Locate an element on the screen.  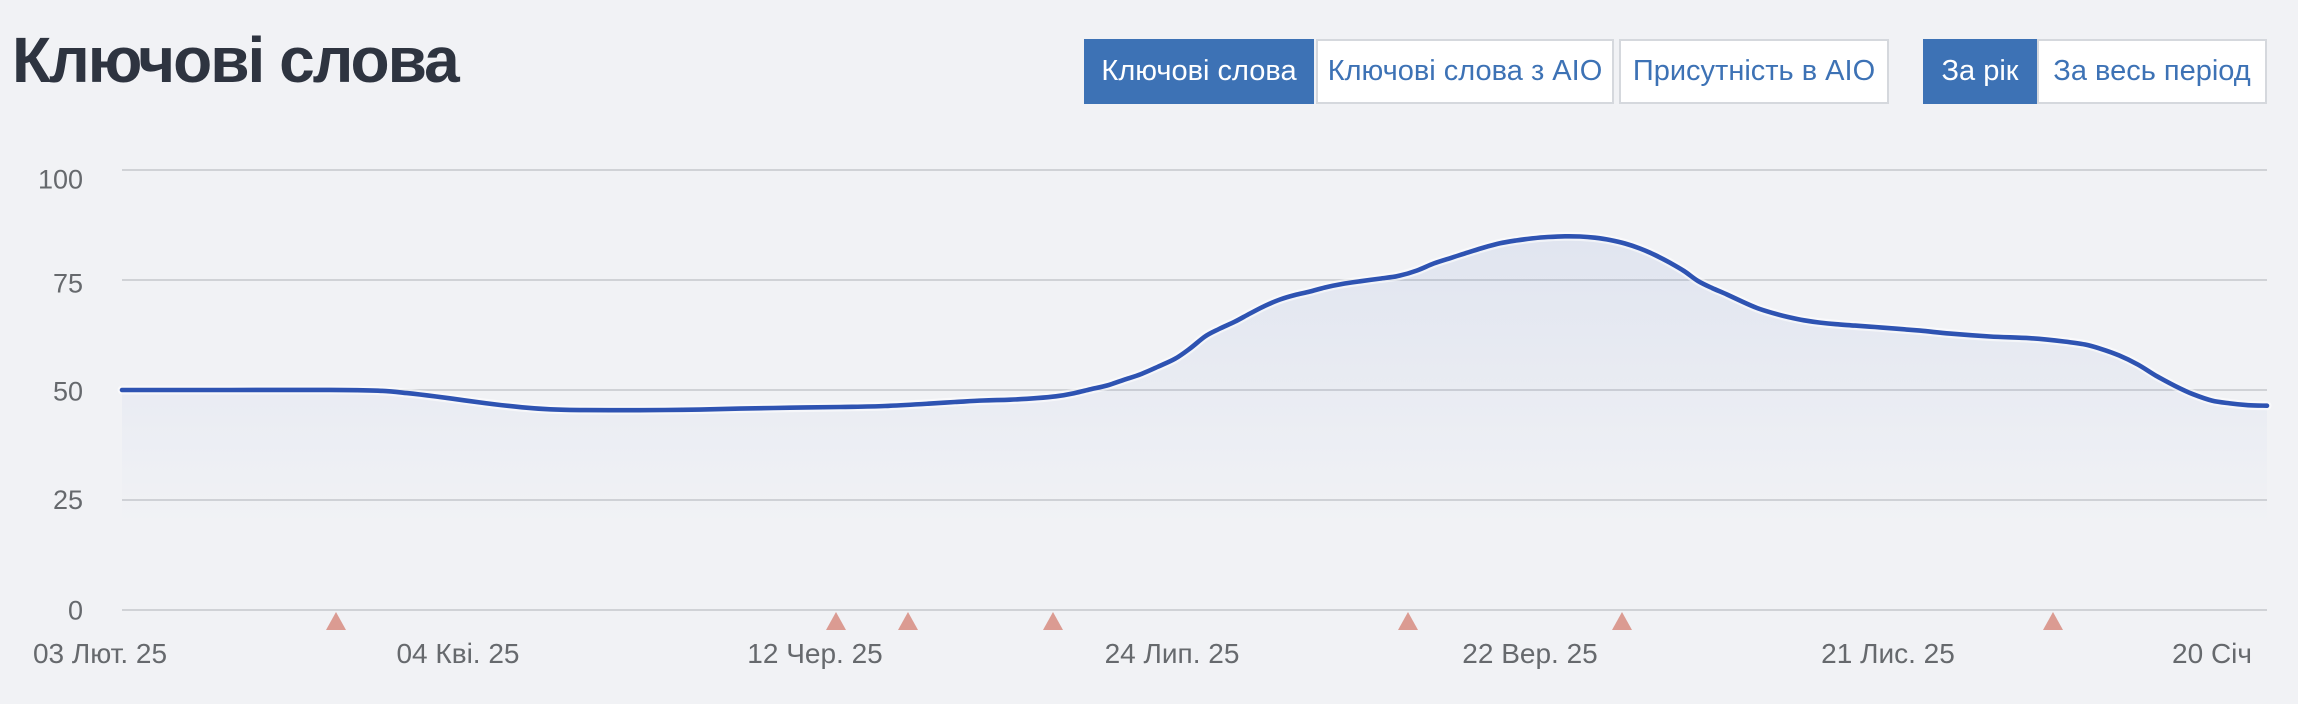
svg-text: 100 is located at coordinates (60, 180).